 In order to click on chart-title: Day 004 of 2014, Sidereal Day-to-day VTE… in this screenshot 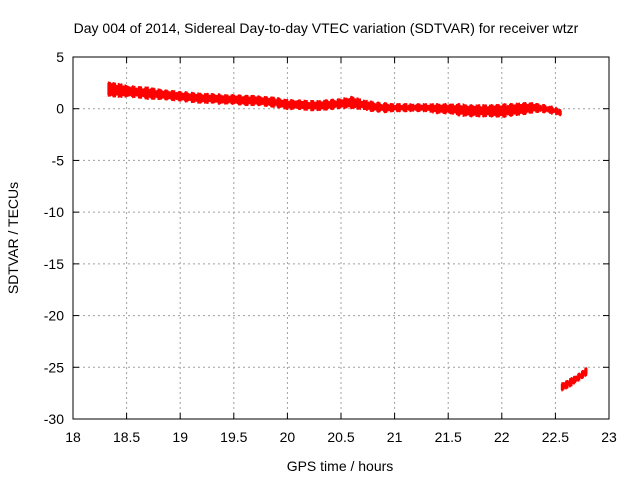, I will do `click(326, 28)`.